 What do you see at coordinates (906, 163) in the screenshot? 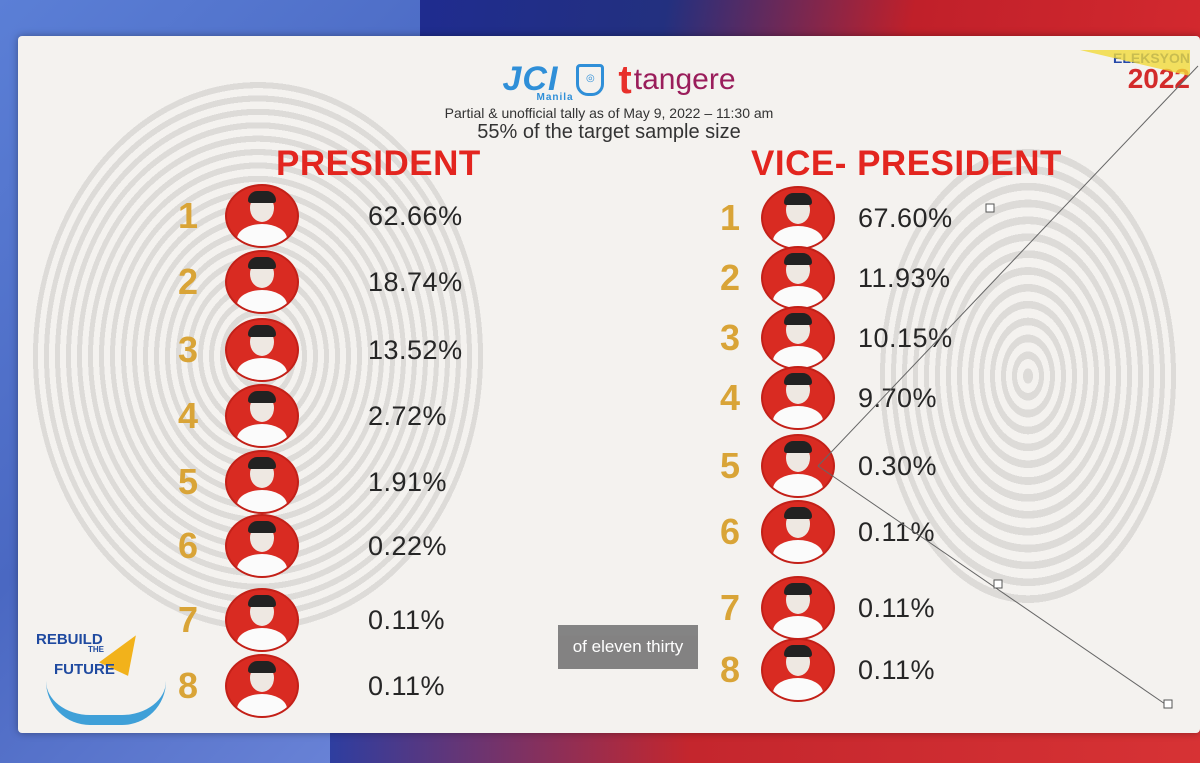
I see `vice-president-title: VICE- PRESIDENT` at bounding box center [906, 163].